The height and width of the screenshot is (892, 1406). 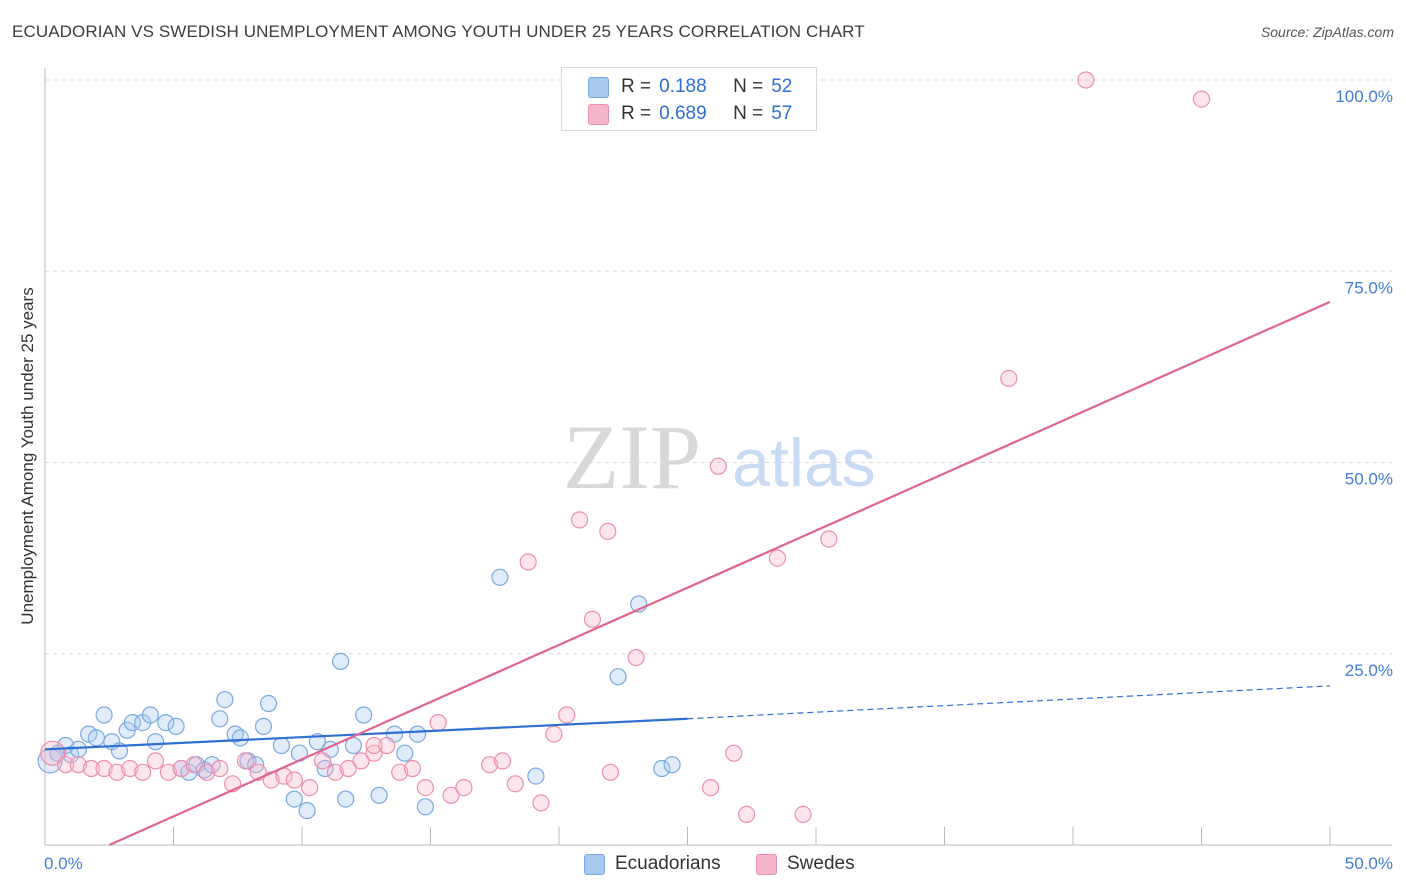 I want to click on x-tick-label-min: 0.0%, so click(x=63, y=863).